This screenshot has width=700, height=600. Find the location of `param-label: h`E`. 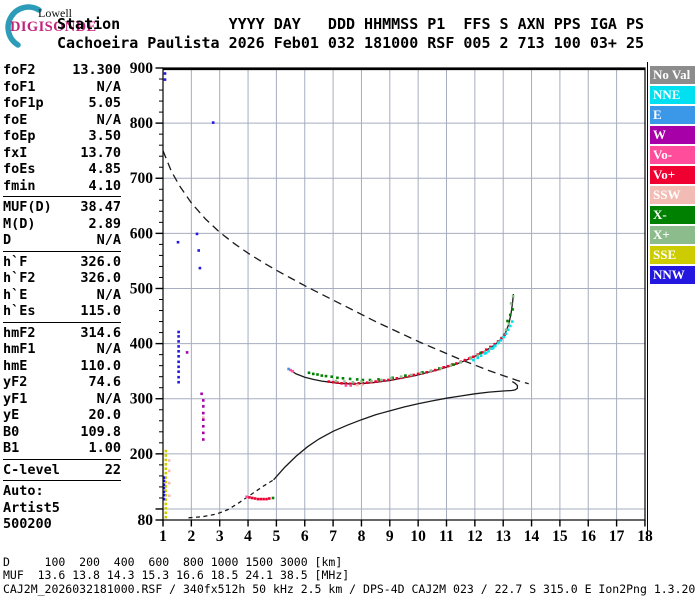

param-label: h`E is located at coordinates (15, 294).